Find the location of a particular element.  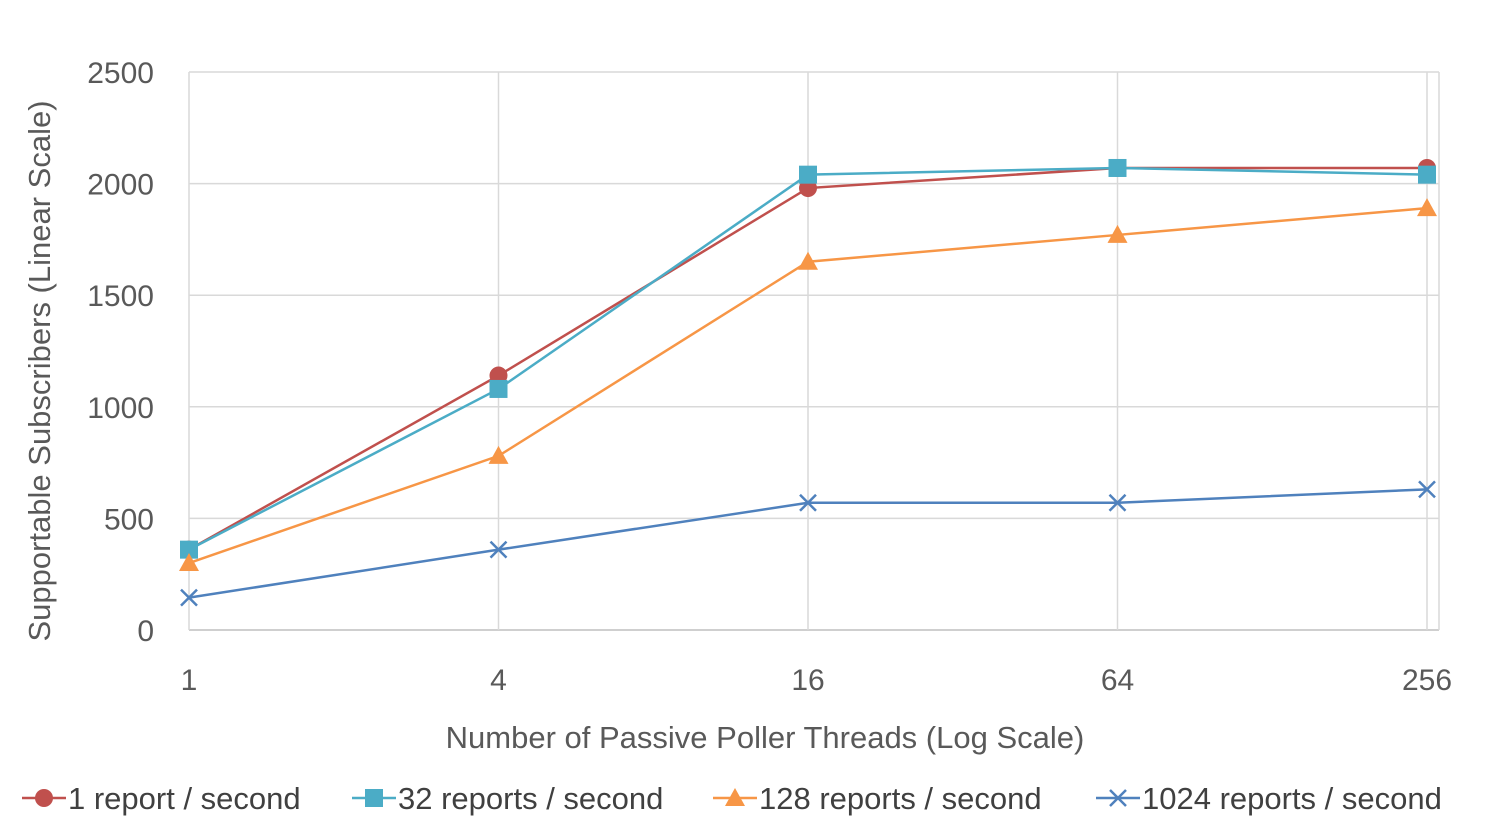

x-tick-label: 16 is located at coordinates (807, 680).